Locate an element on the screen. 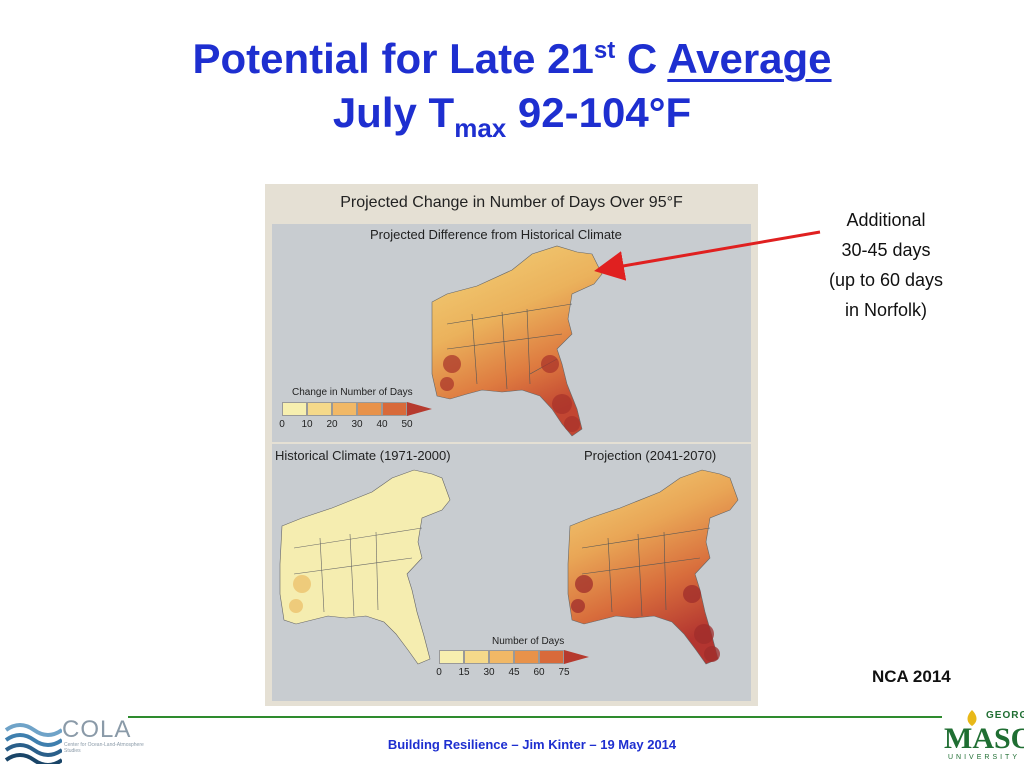  days-scale-tick-label: 30 is located at coordinates (489, 672).